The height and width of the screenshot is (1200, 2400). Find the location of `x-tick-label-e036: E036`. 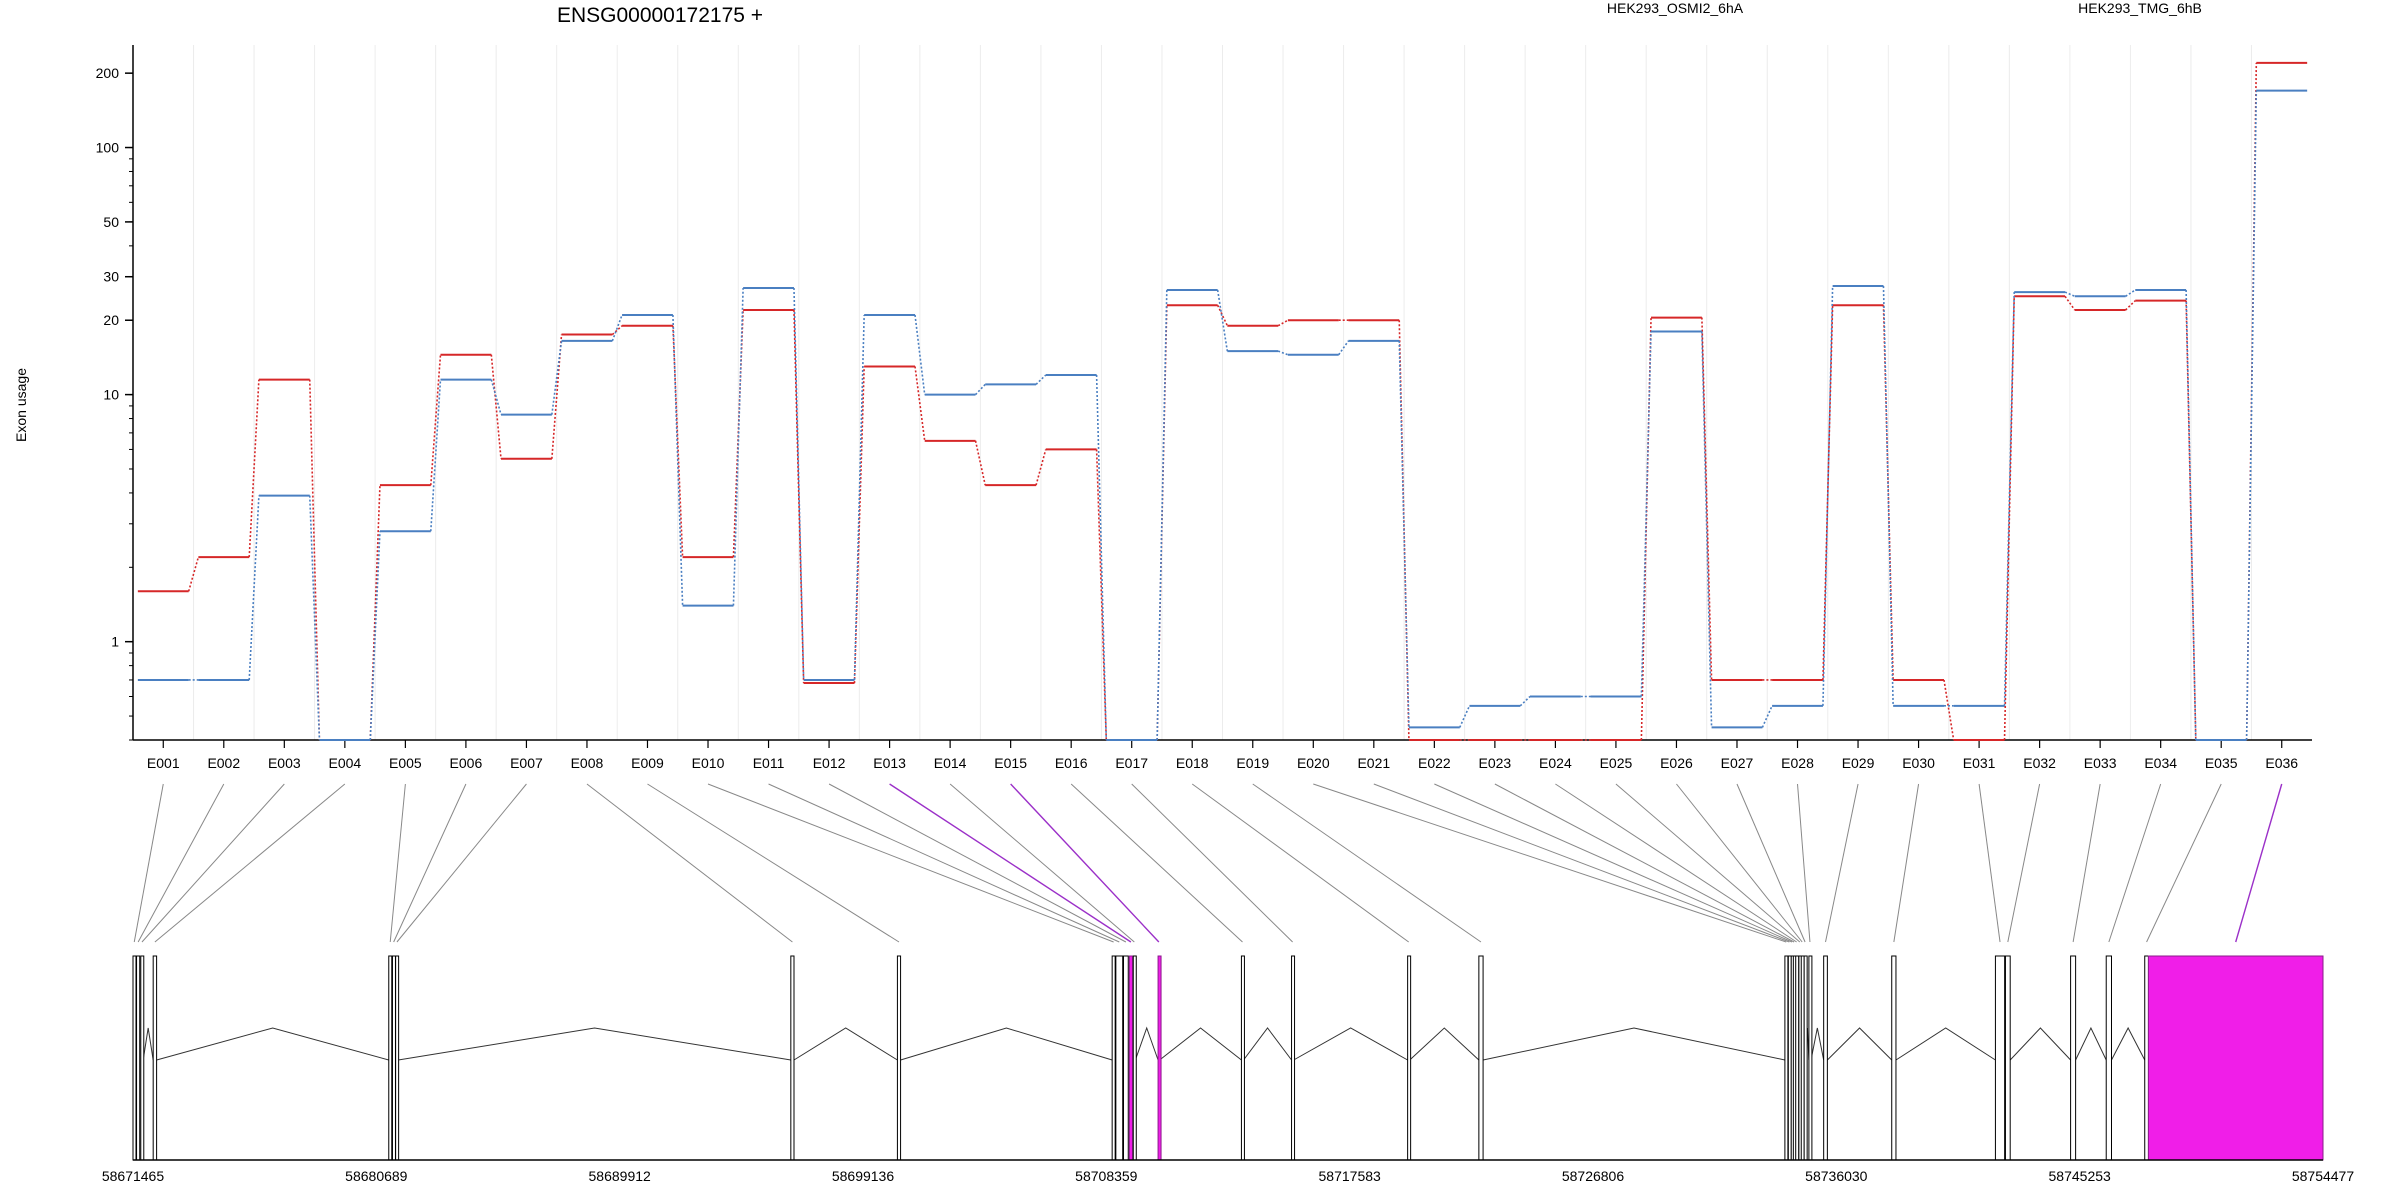

x-tick-label-e036: E036 is located at coordinates (2281, 763).